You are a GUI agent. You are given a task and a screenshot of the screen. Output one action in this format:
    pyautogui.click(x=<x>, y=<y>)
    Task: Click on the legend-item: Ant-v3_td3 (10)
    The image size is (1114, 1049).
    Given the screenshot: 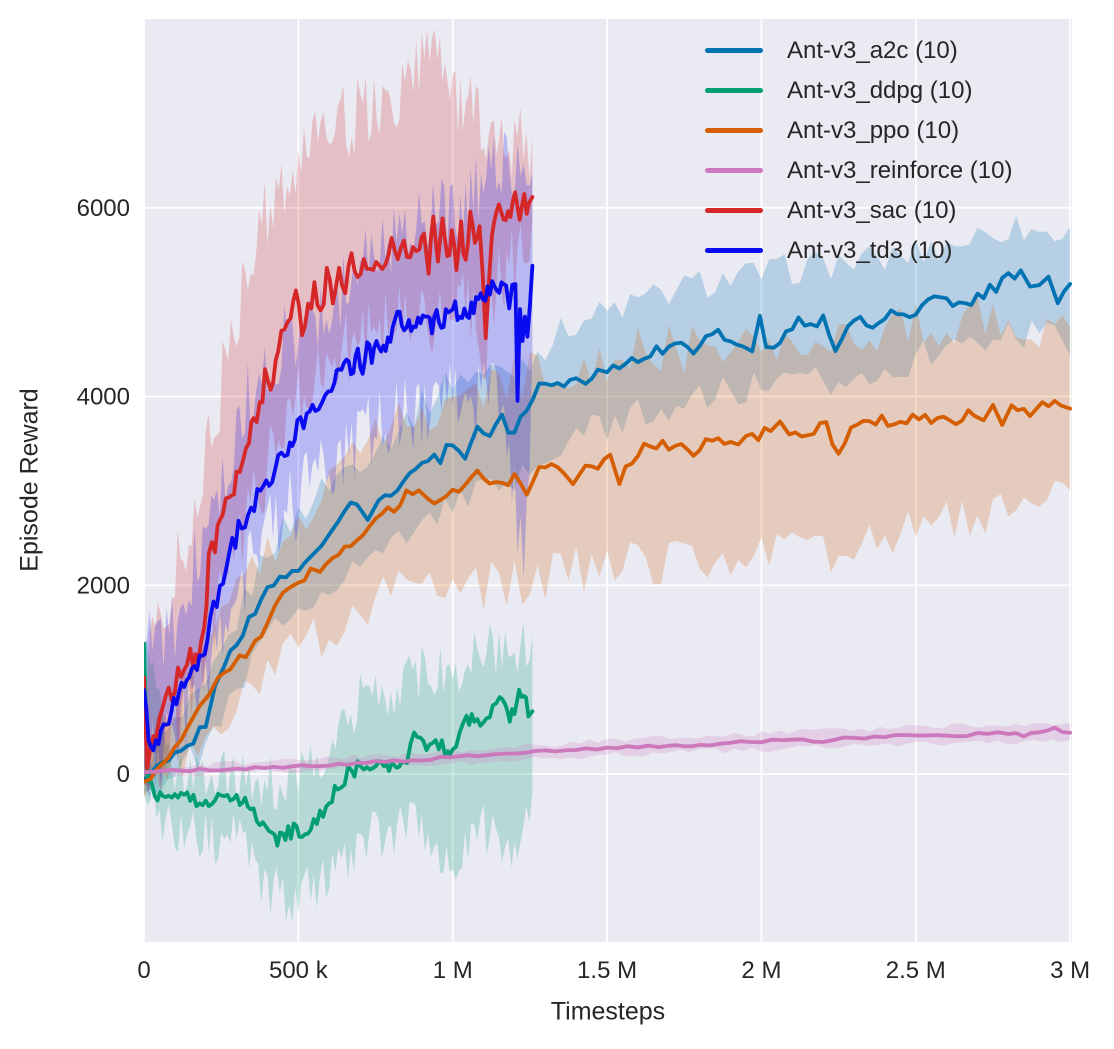 What is the action you would take?
    pyautogui.click(x=858, y=250)
    